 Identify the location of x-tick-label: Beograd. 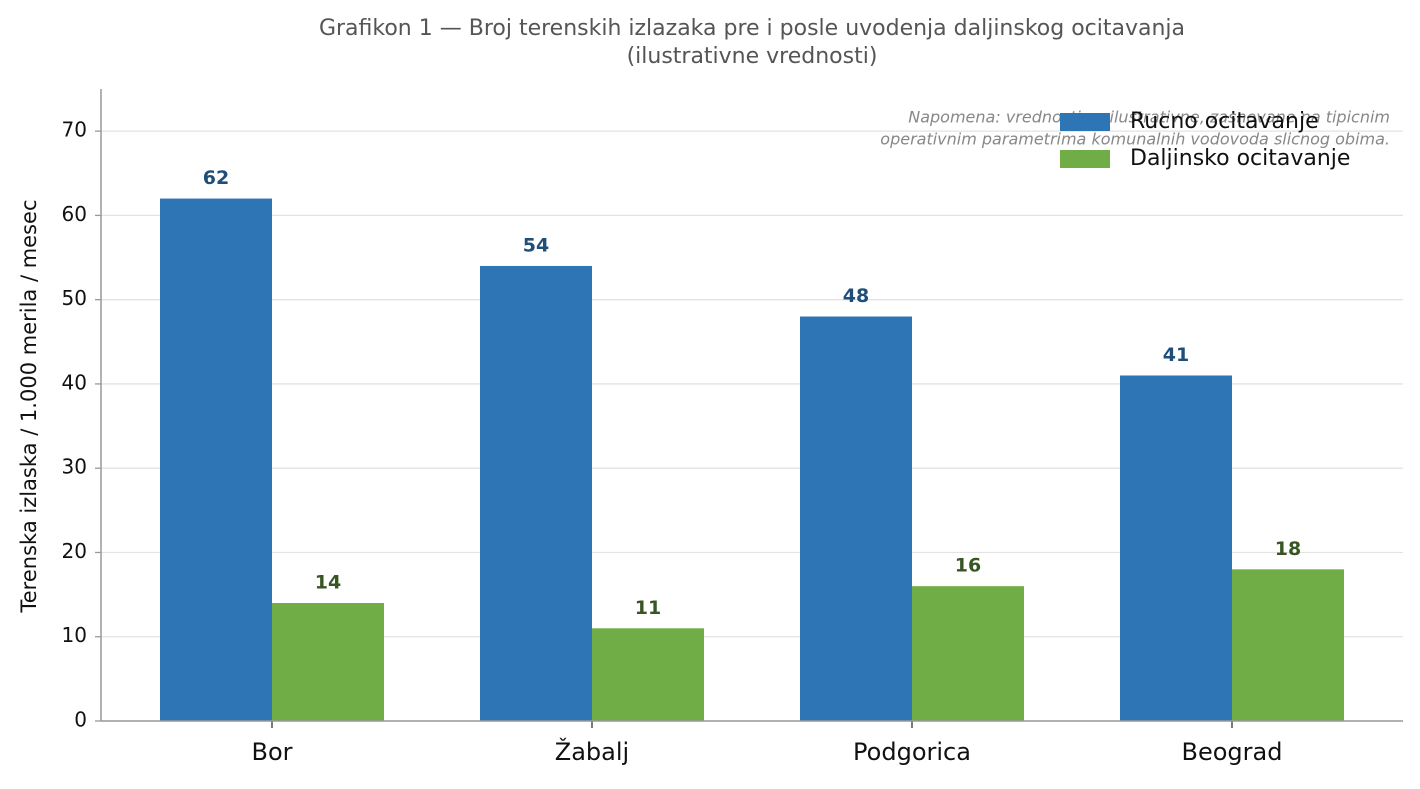
(1232, 752).